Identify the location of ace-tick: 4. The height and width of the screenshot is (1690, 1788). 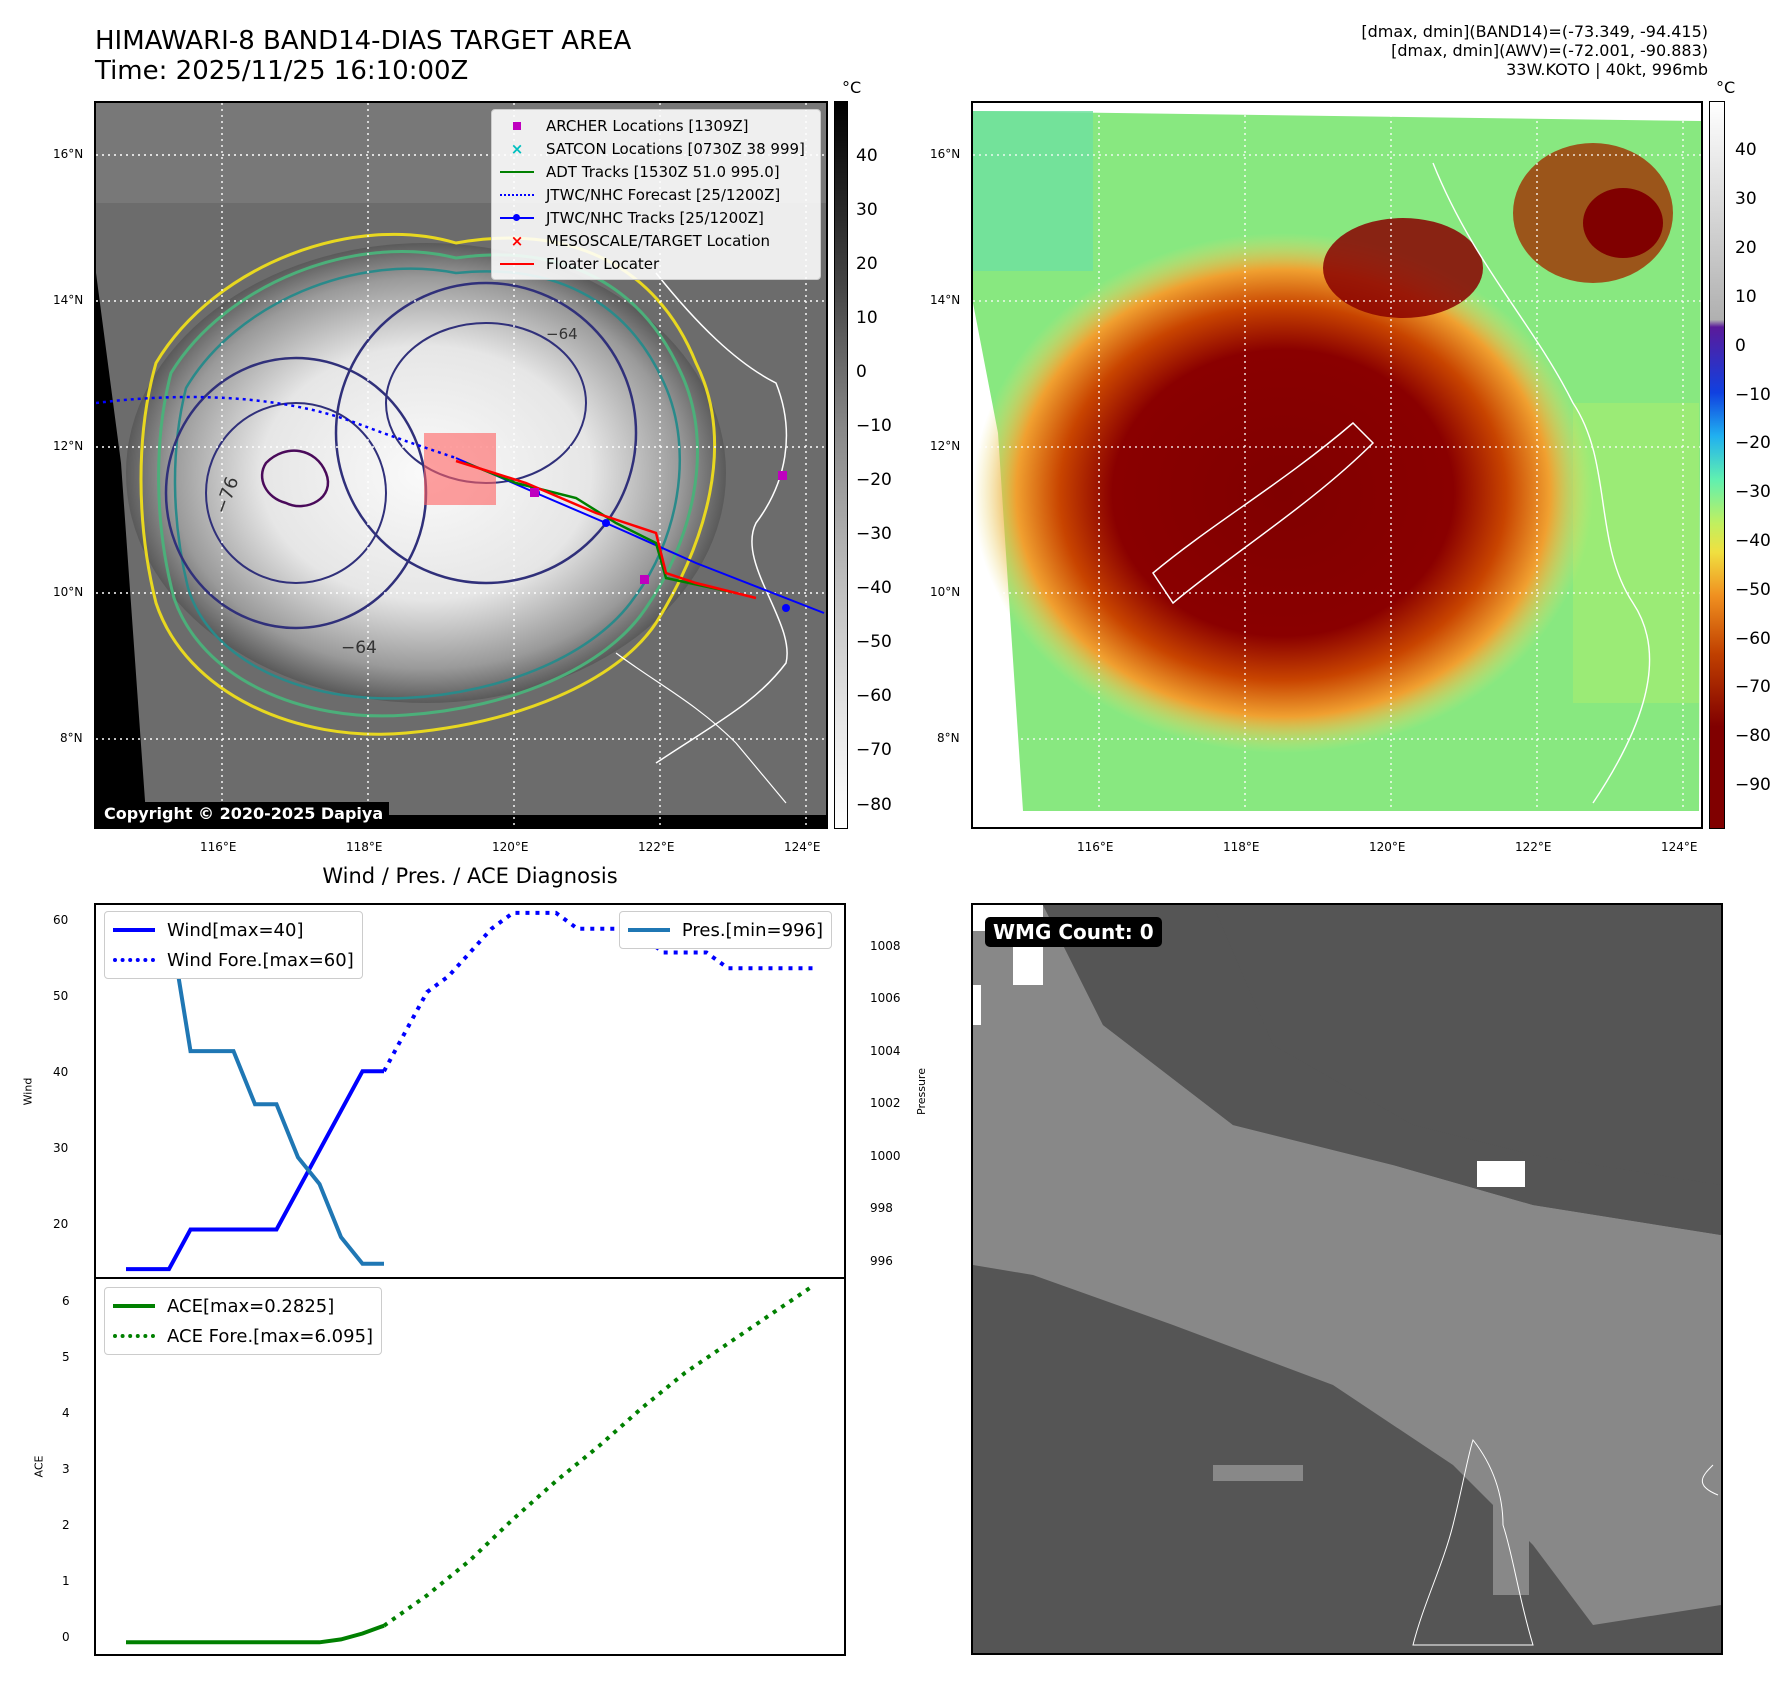
(66, 1413).